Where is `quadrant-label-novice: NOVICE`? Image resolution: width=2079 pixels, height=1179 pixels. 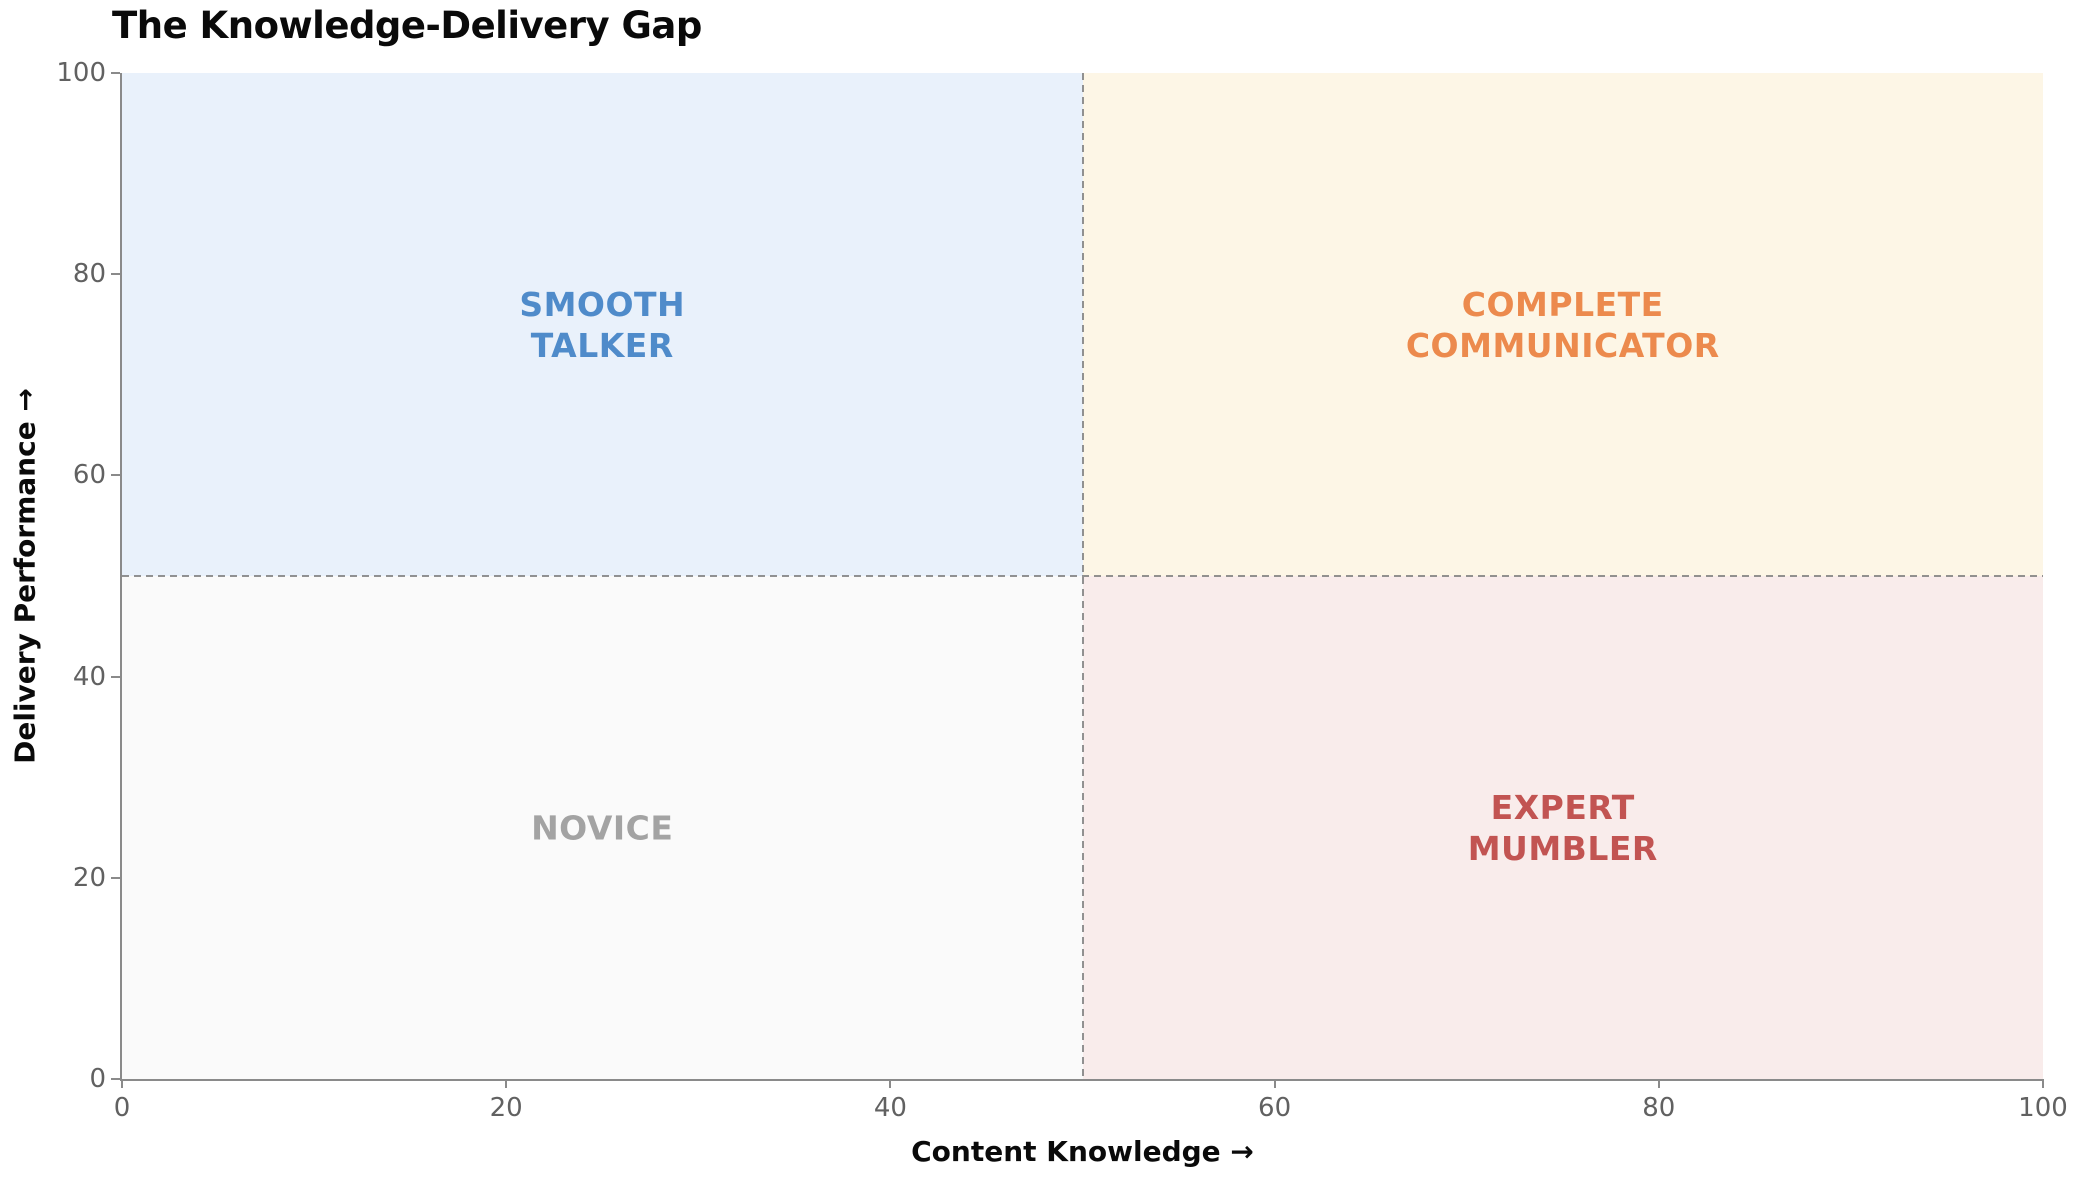
quadrant-label-novice: NOVICE is located at coordinates (602, 827).